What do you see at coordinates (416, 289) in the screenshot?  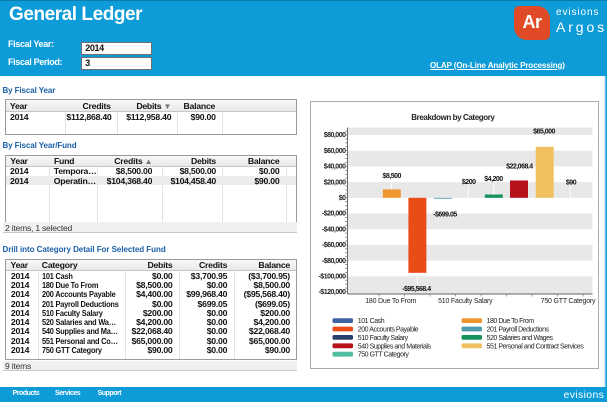 I see `svg-text: -$95,568.4` at bounding box center [416, 289].